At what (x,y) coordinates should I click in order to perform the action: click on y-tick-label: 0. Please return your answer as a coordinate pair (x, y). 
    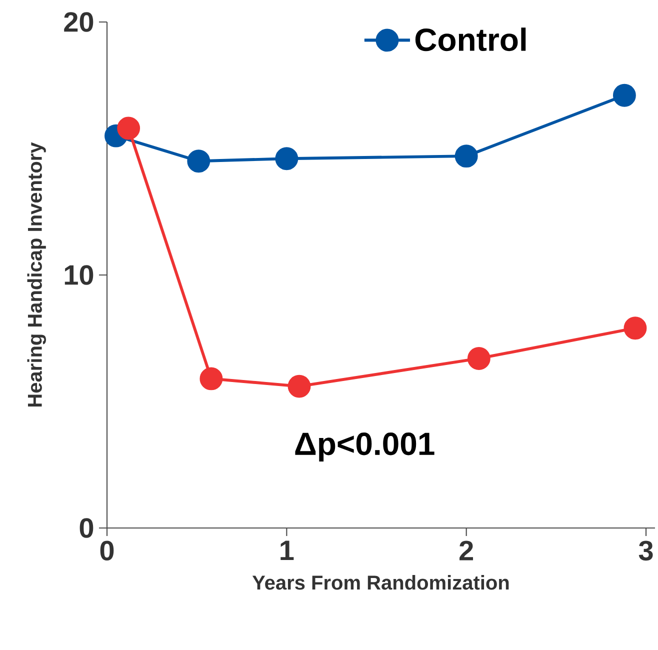
    Looking at the image, I should click on (87, 528).